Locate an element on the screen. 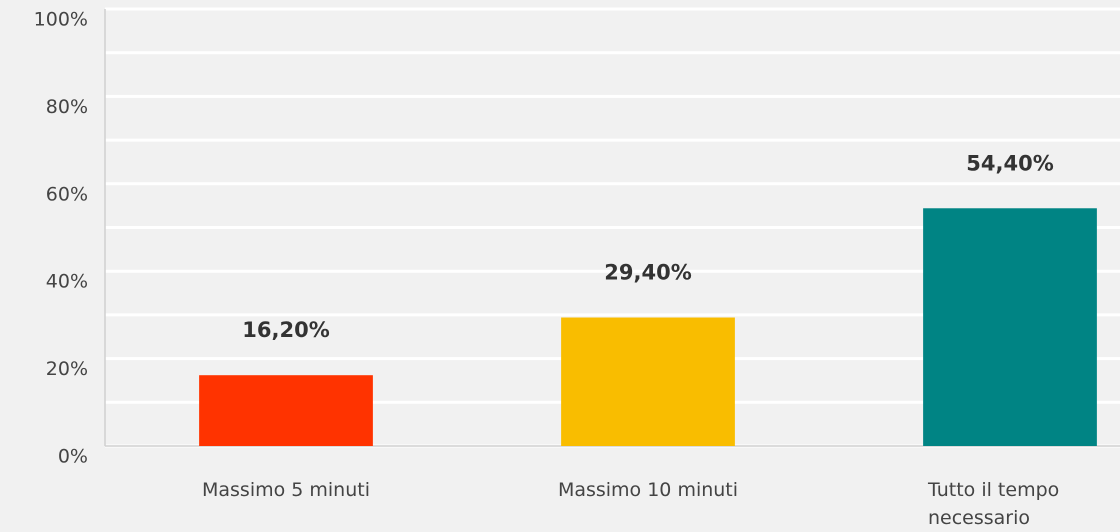  value-label: 54,40% is located at coordinates (1009, 163).